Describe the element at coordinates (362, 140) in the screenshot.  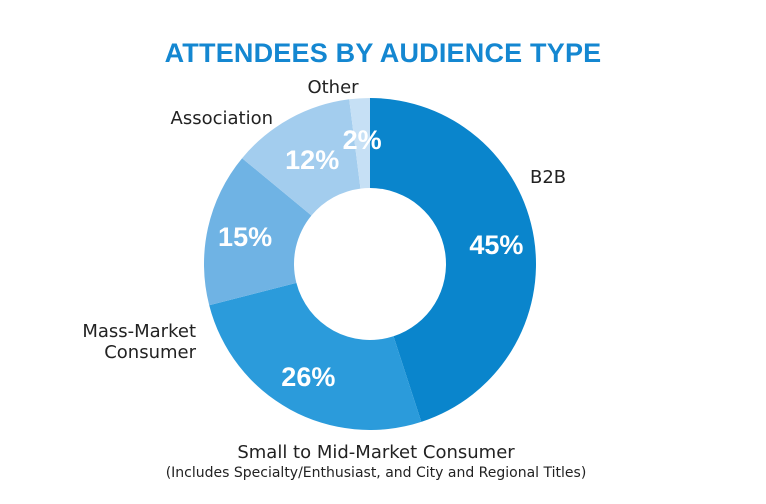
I see `value-label-other: 2%` at that location.